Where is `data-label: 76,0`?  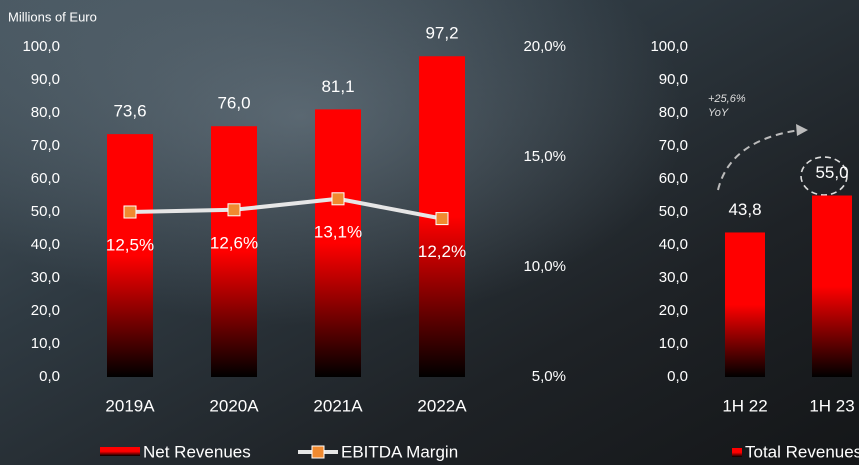 data-label: 76,0 is located at coordinates (233, 103).